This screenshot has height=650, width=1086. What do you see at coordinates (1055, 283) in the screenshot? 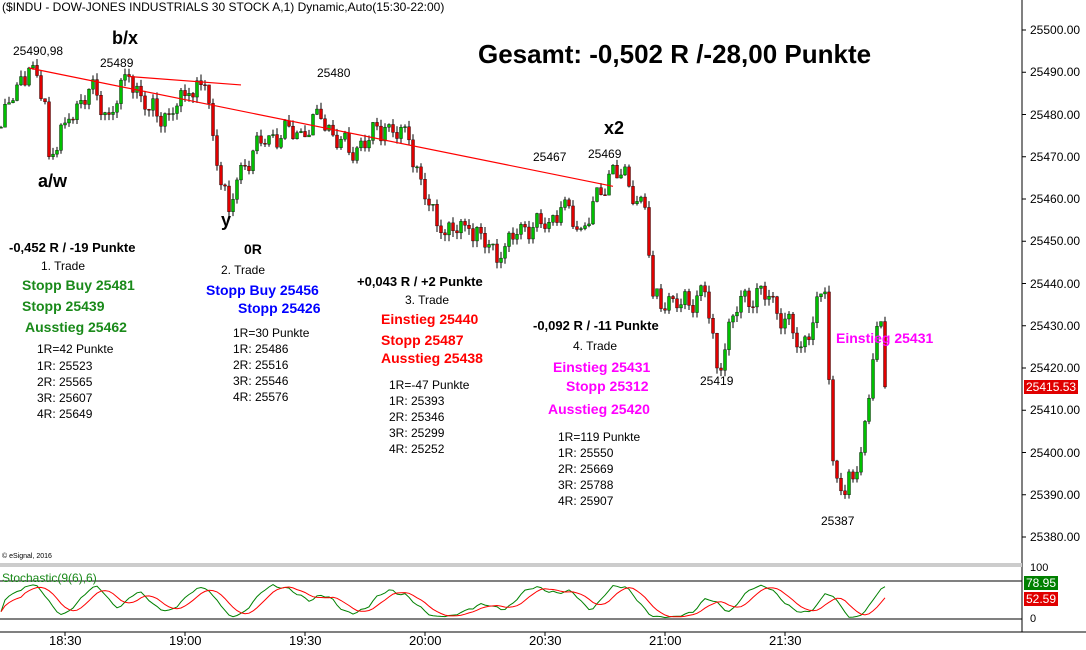
I see `y-tick-label: 25440.00` at bounding box center [1055, 283].